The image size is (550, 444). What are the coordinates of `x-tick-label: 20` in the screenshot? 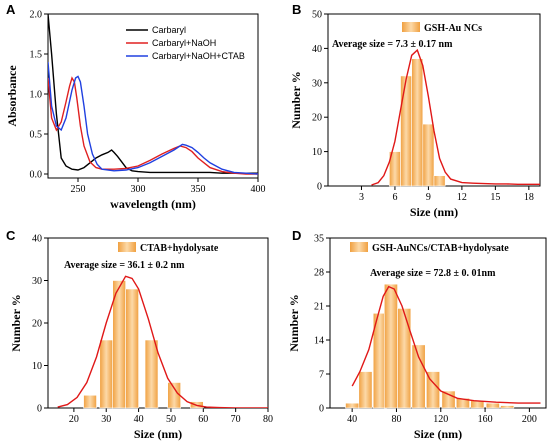 It's located at (74, 419).